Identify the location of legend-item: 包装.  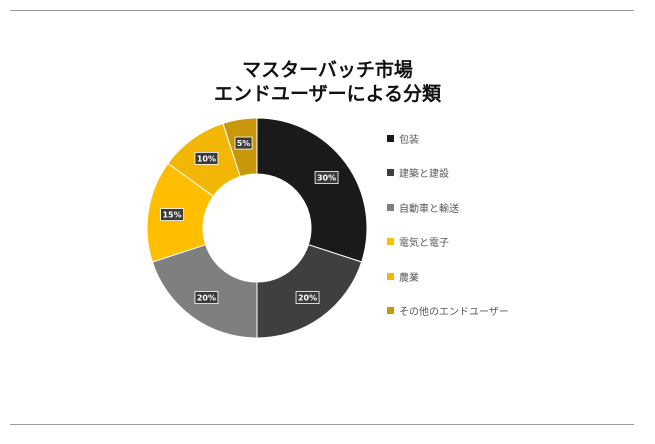
(448, 138).